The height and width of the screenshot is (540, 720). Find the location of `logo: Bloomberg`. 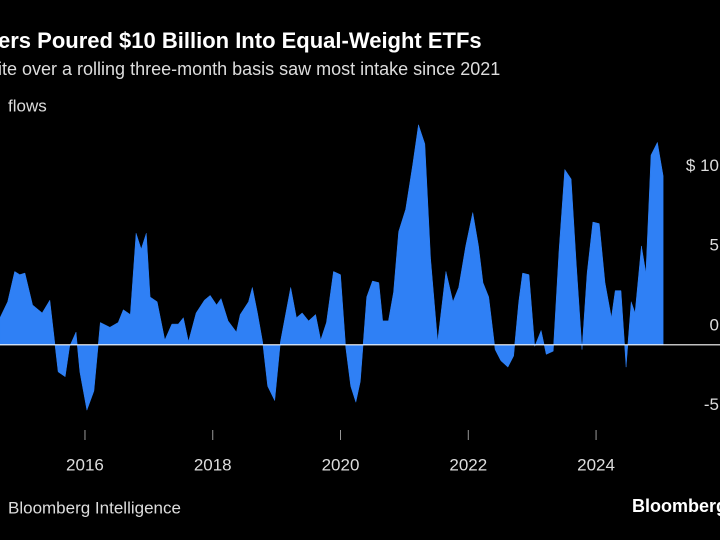

logo: Bloomberg is located at coordinates (676, 506).